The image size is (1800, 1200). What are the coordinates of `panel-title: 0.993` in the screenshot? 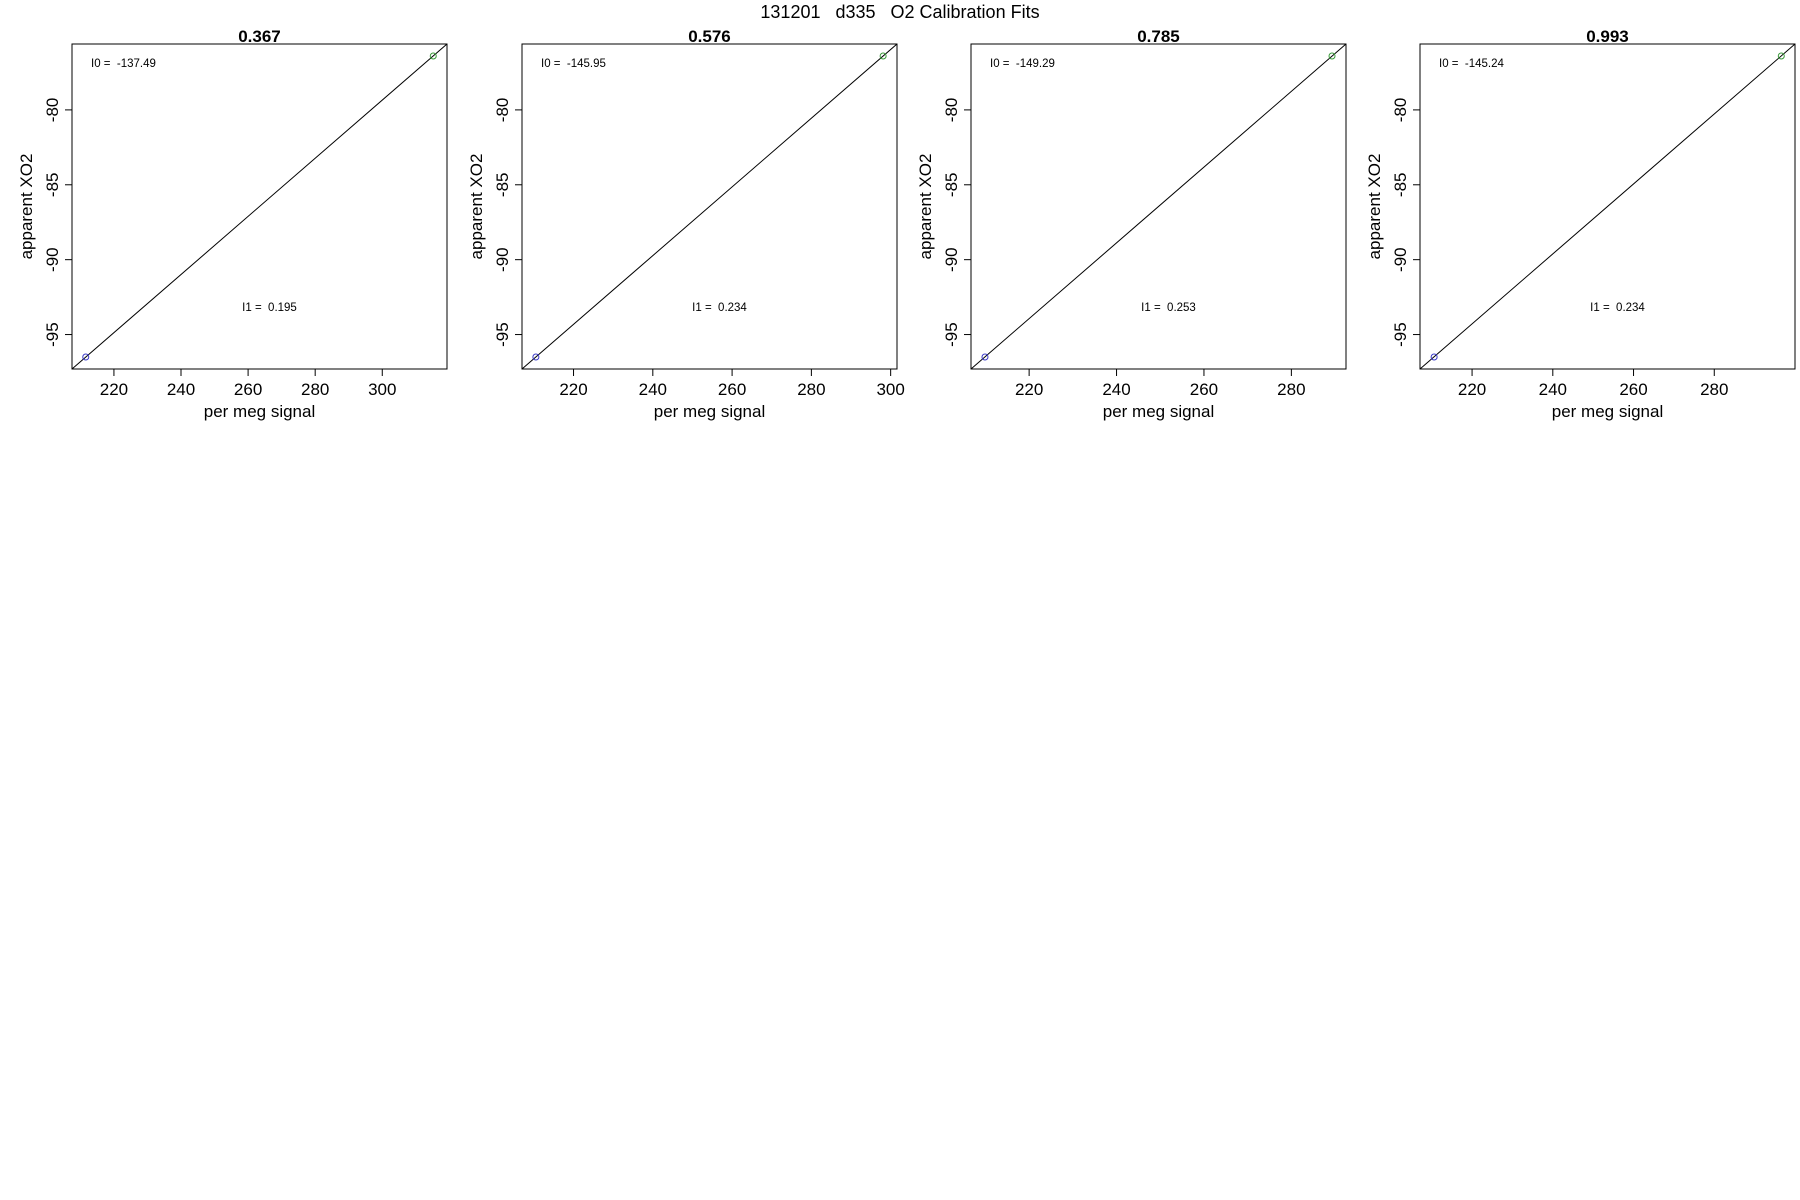 It's located at (1607, 36).